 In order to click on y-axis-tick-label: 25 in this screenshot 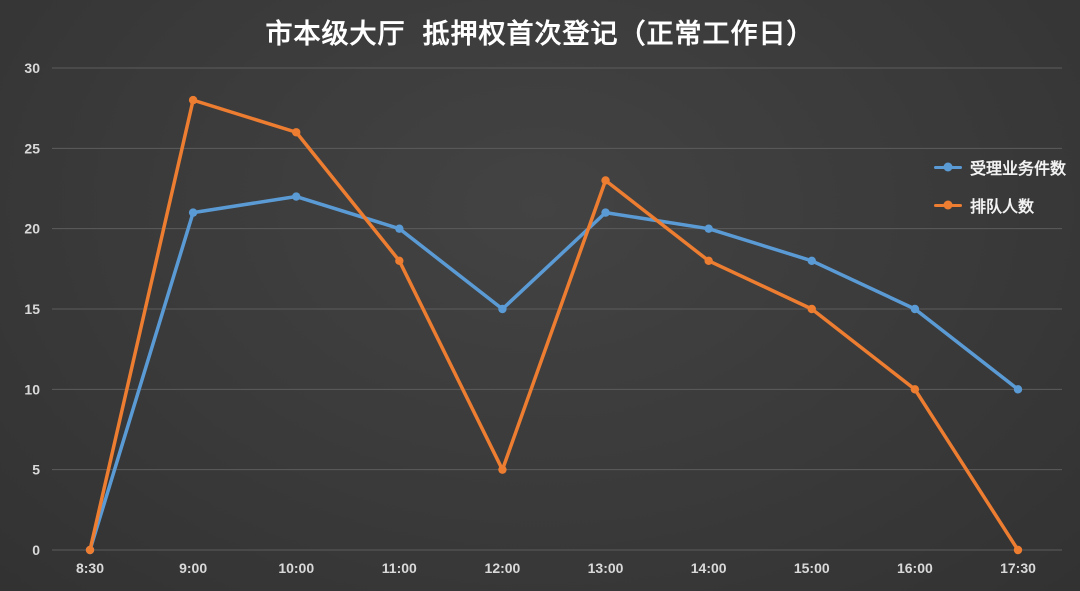, I will do `click(32, 148)`.